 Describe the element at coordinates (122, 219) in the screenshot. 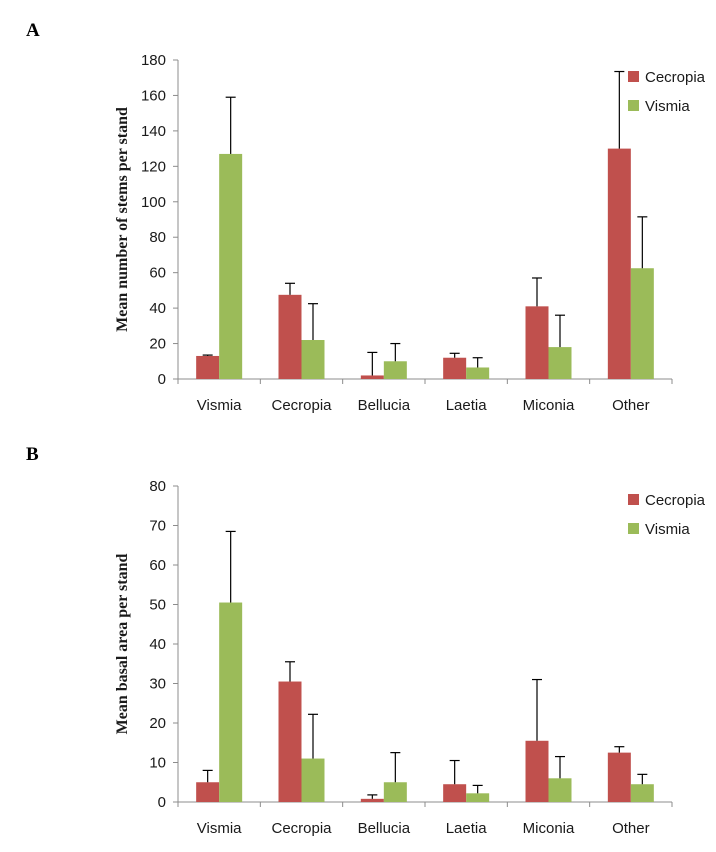

I see `chart-a-y-axis-title: Mean number of stems per stand` at that location.